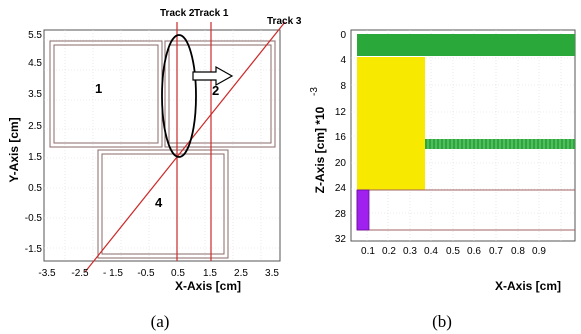 The width and height of the screenshot is (581, 334). Describe the element at coordinates (500, 144) in the screenshot. I see `green-strip` at that location.